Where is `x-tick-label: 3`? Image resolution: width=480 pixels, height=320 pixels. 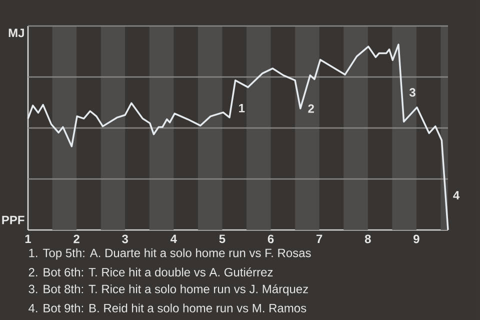
x-tick-label: 3 is located at coordinates (125, 239).